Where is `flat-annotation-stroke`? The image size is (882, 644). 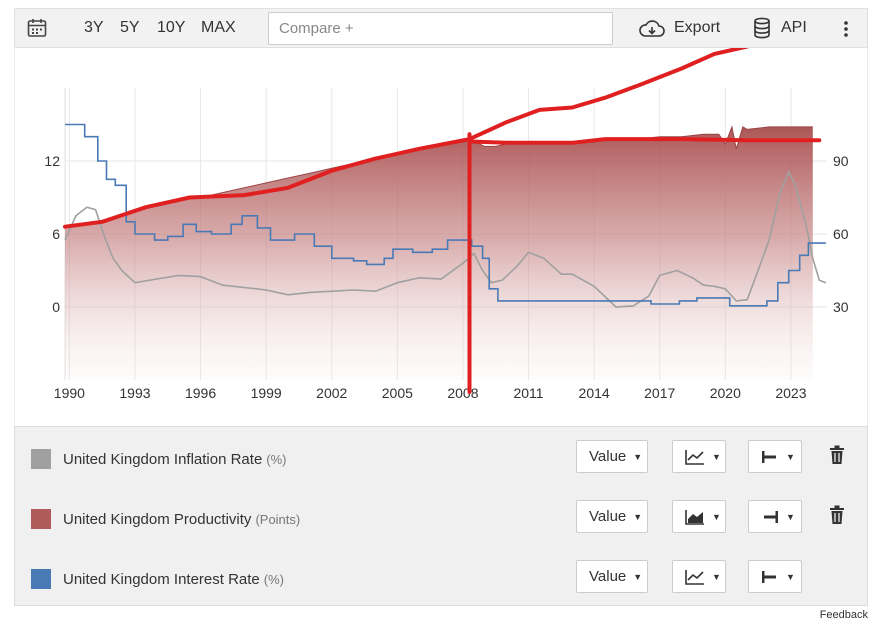
flat-annotation-stroke is located at coordinates (644, 141).